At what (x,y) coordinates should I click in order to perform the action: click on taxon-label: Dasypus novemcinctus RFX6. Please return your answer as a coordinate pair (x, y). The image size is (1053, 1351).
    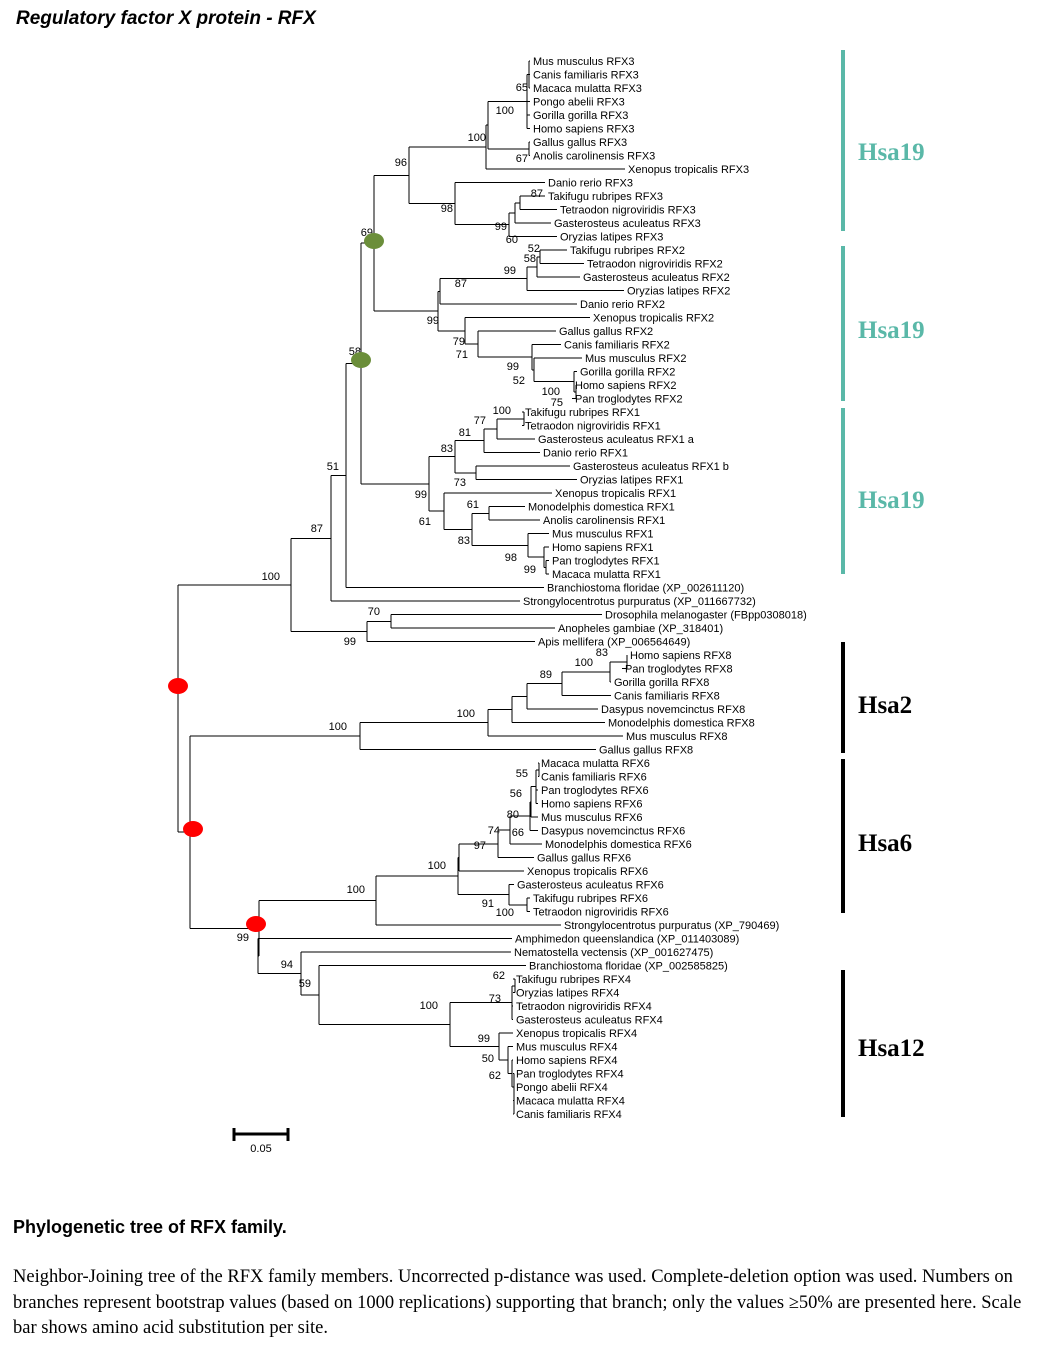
    Looking at the image, I should click on (613, 832).